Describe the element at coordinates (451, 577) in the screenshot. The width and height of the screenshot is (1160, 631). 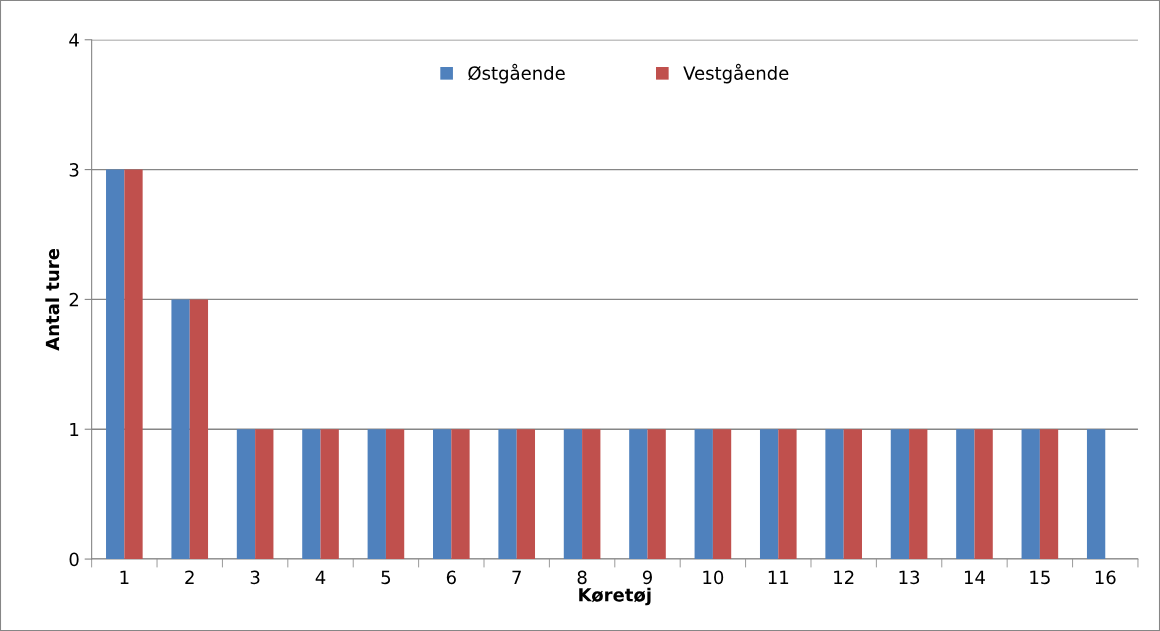
I see `x-tick-label: 6` at that location.